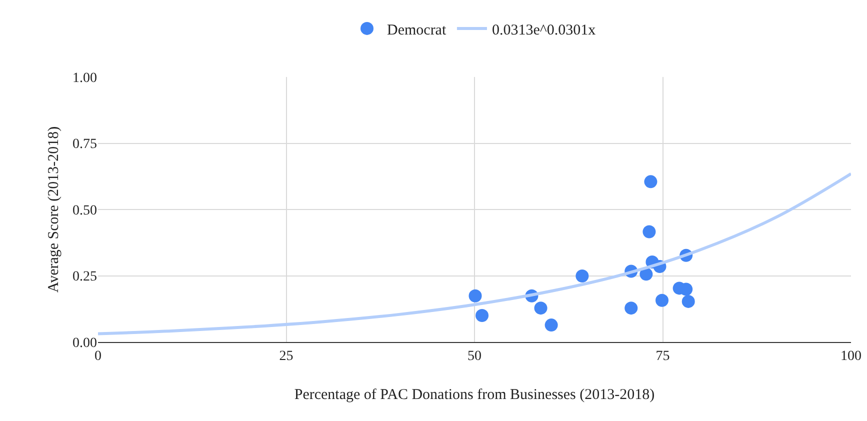 The image size is (867, 421). Describe the element at coordinates (84, 144) in the screenshot. I see `y-tick-label: 0.75` at that location.